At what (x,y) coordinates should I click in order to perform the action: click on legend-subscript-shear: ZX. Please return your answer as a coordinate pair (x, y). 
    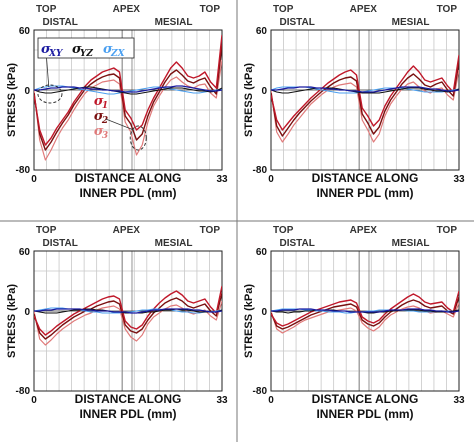
    Looking at the image, I should click on (118, 54).